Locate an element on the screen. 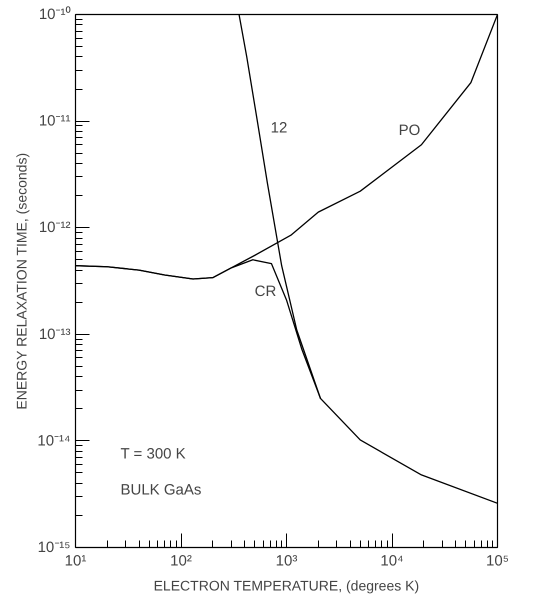 The image size is (533, 597). x-tick-label: 10⁴ is located at coordinates (392, 561).